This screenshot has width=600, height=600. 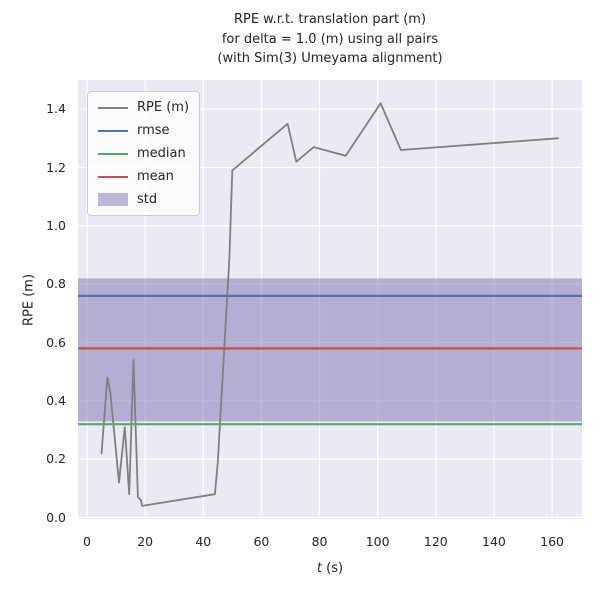 I want to click on x-axis-label: t (s), so click(x=330, y=568).